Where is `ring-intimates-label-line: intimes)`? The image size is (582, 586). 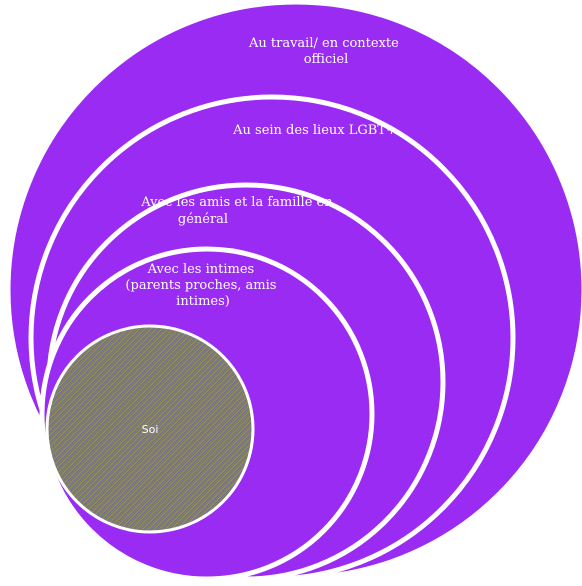 ring-intimates-label-line: intimes) is located at coordinates (203, 301).